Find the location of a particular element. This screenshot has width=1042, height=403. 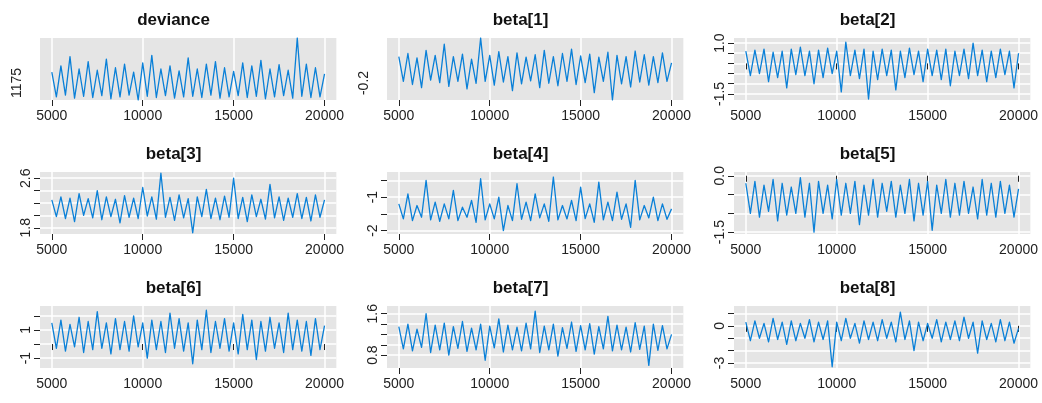

chart-title: beta[4] is located at coordinates (520, 153).